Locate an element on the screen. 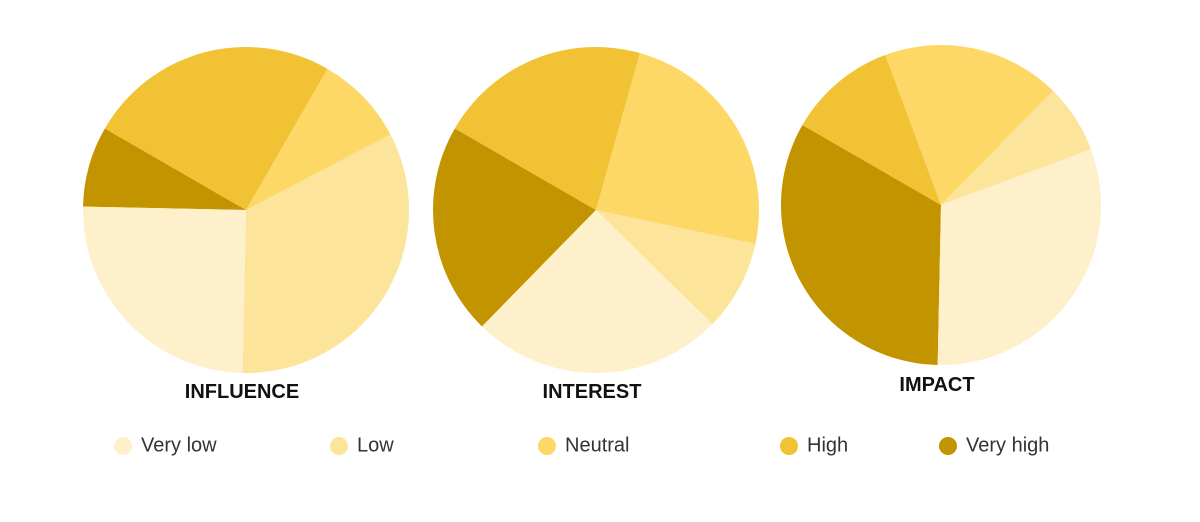 The width and height of the screenshot is (1200, 522). legend-label: Very low is located at coordinates (179, 445).